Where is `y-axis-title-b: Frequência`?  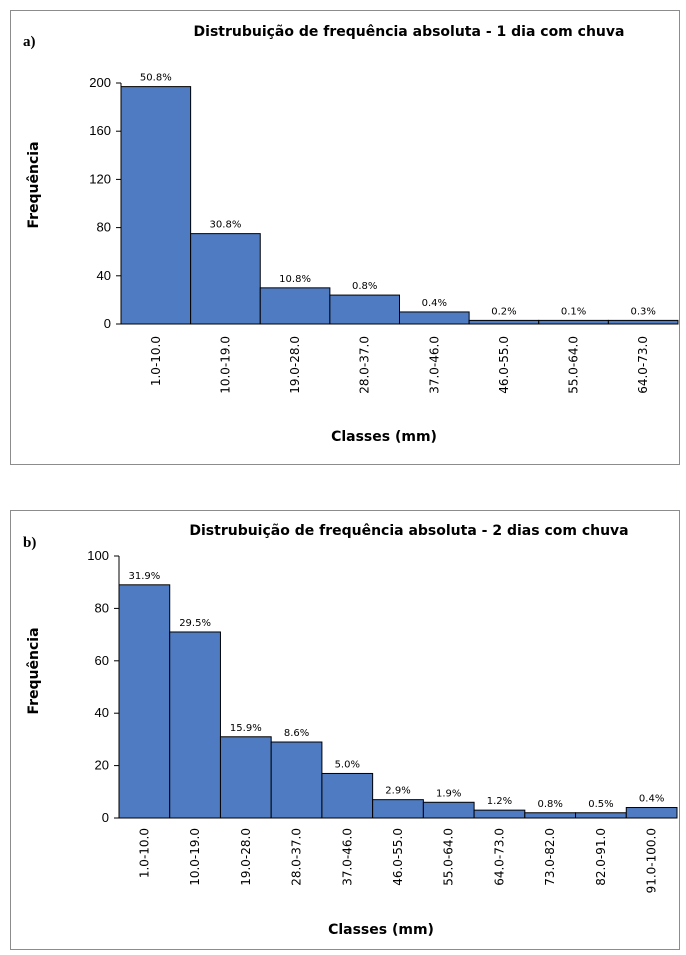
y-axis-title-b: Frequência is located at coordinates (34, 670).